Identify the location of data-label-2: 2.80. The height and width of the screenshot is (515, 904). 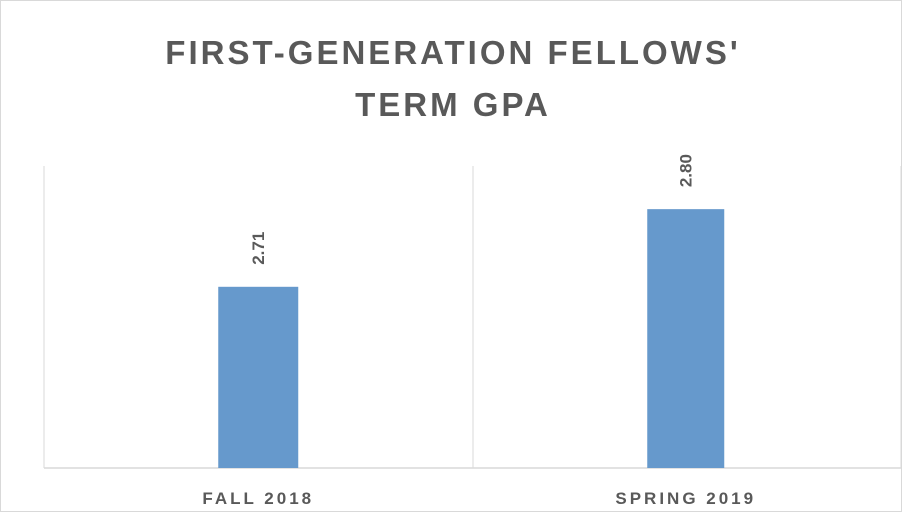
(686, 170).